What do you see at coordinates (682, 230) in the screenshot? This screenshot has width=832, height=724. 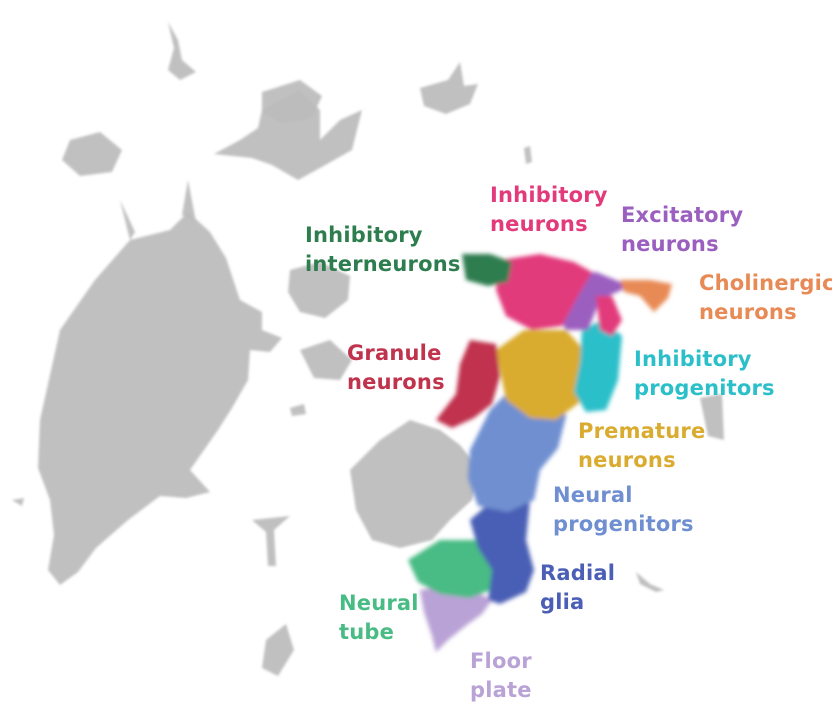 I see `label-excitatory-neurons: Excitatory neurons` at bounding box center [682, 230].